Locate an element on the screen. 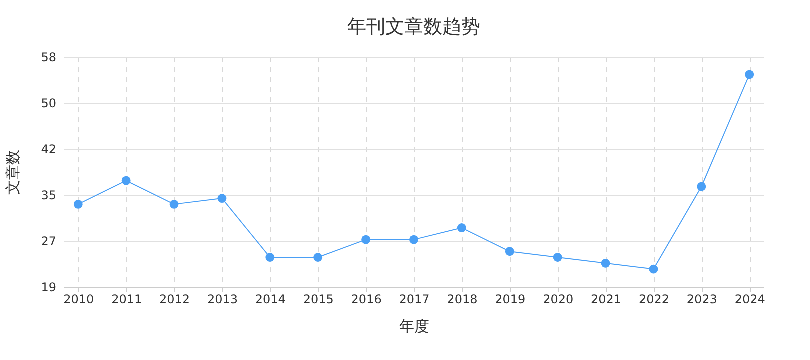  y-tick-label: 42 is located at coordinates (48, 149).